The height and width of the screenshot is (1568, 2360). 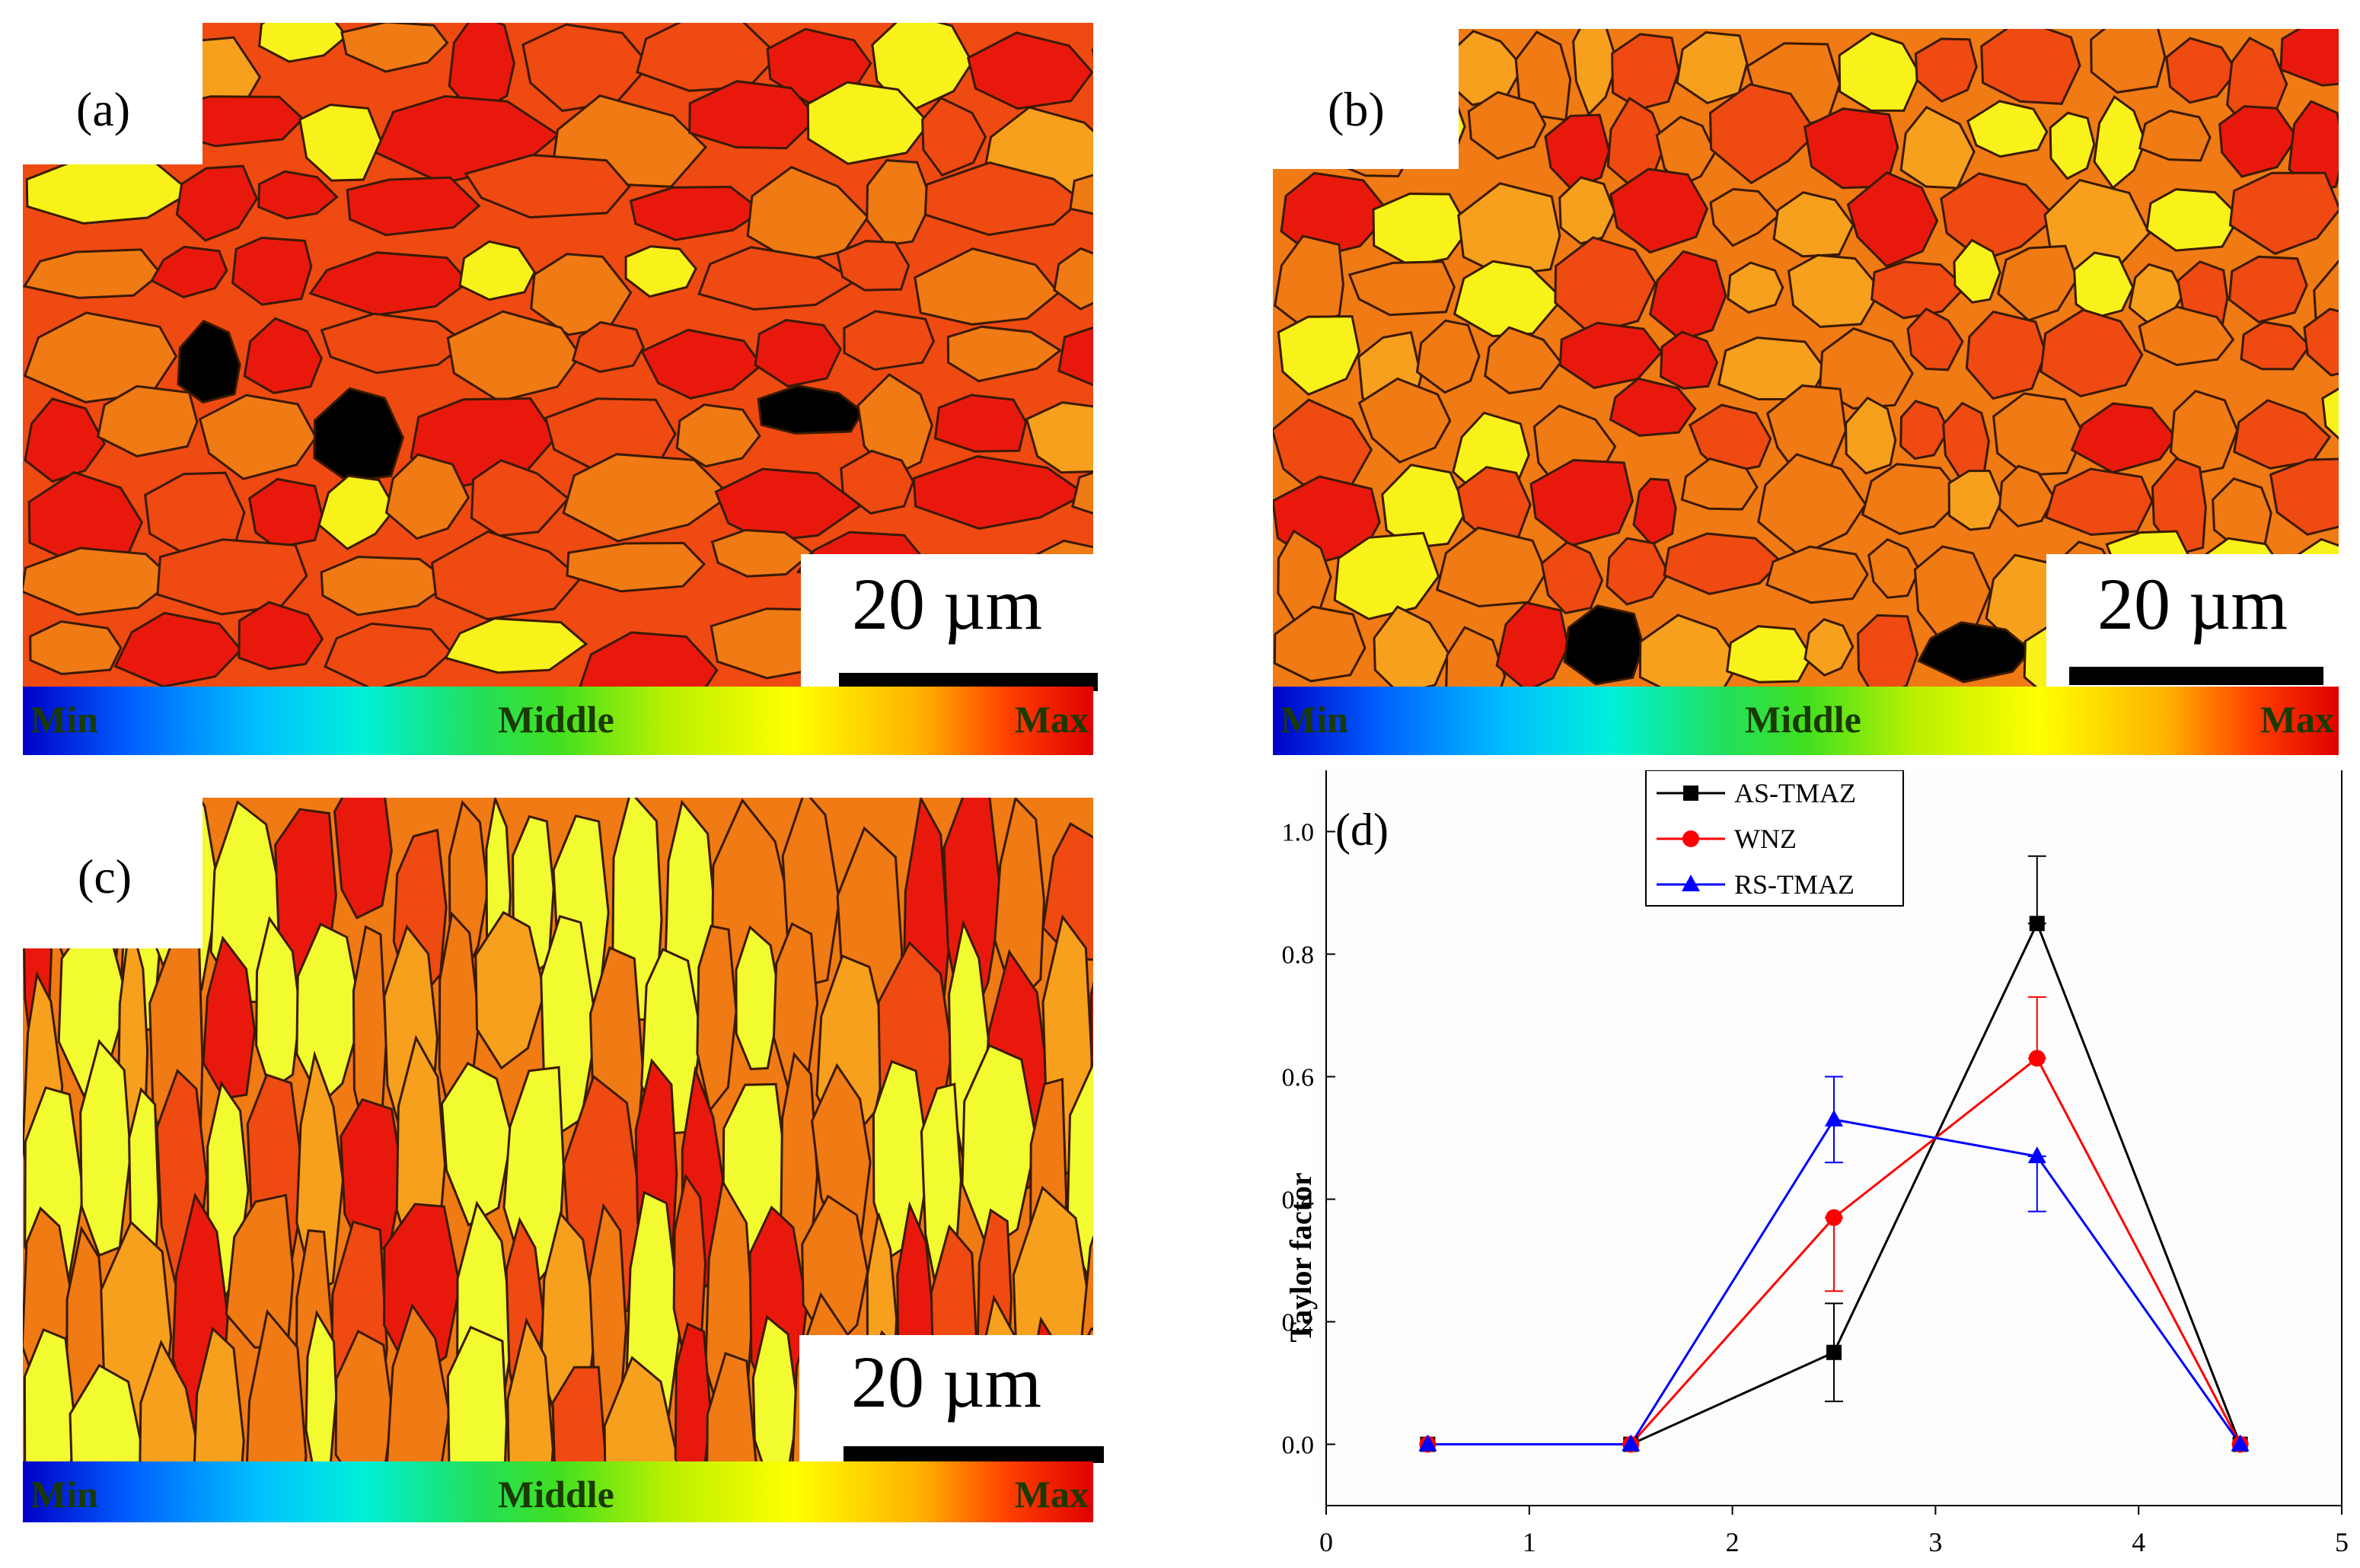 What do you see at coordinates (558, 721) in the screenshot?
I see `color-legend-a: Min Middle Max` at bounding box center [558, 721].